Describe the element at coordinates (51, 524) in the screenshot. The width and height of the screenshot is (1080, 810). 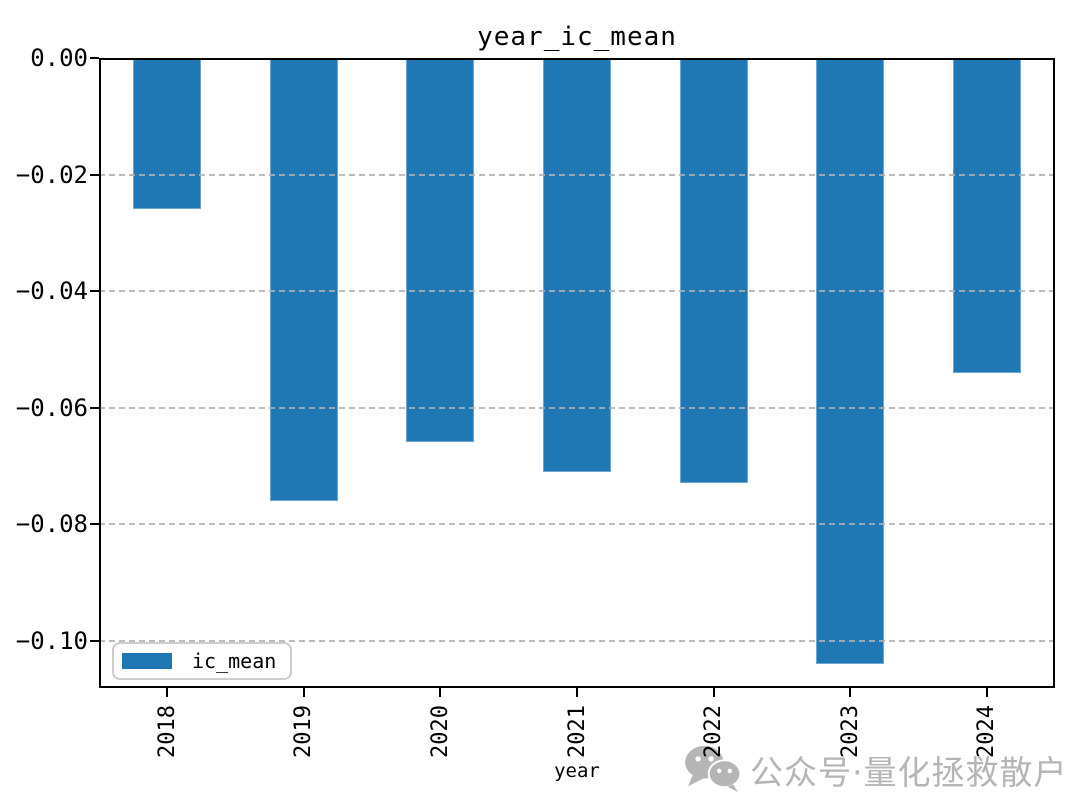
I see `y-tick-label: −0.08` at that location.